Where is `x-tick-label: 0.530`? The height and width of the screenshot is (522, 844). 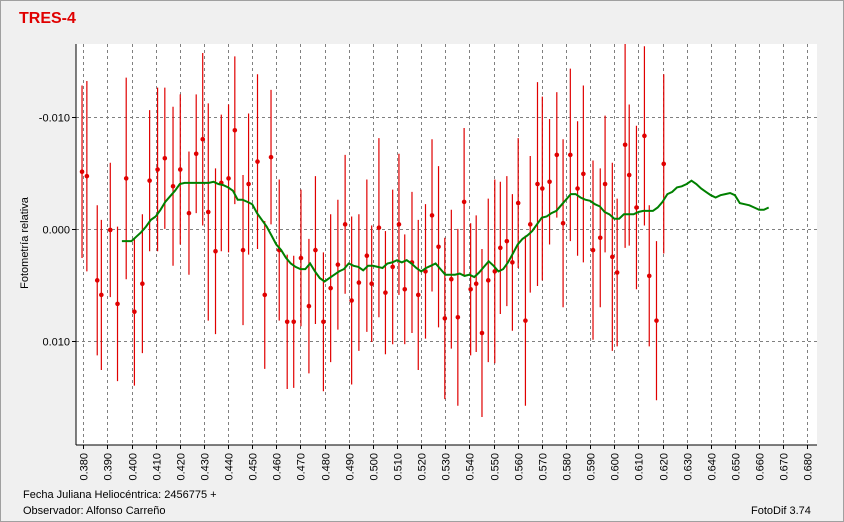
x-tick-label: 0.530 is located at coordinates (447, 467).